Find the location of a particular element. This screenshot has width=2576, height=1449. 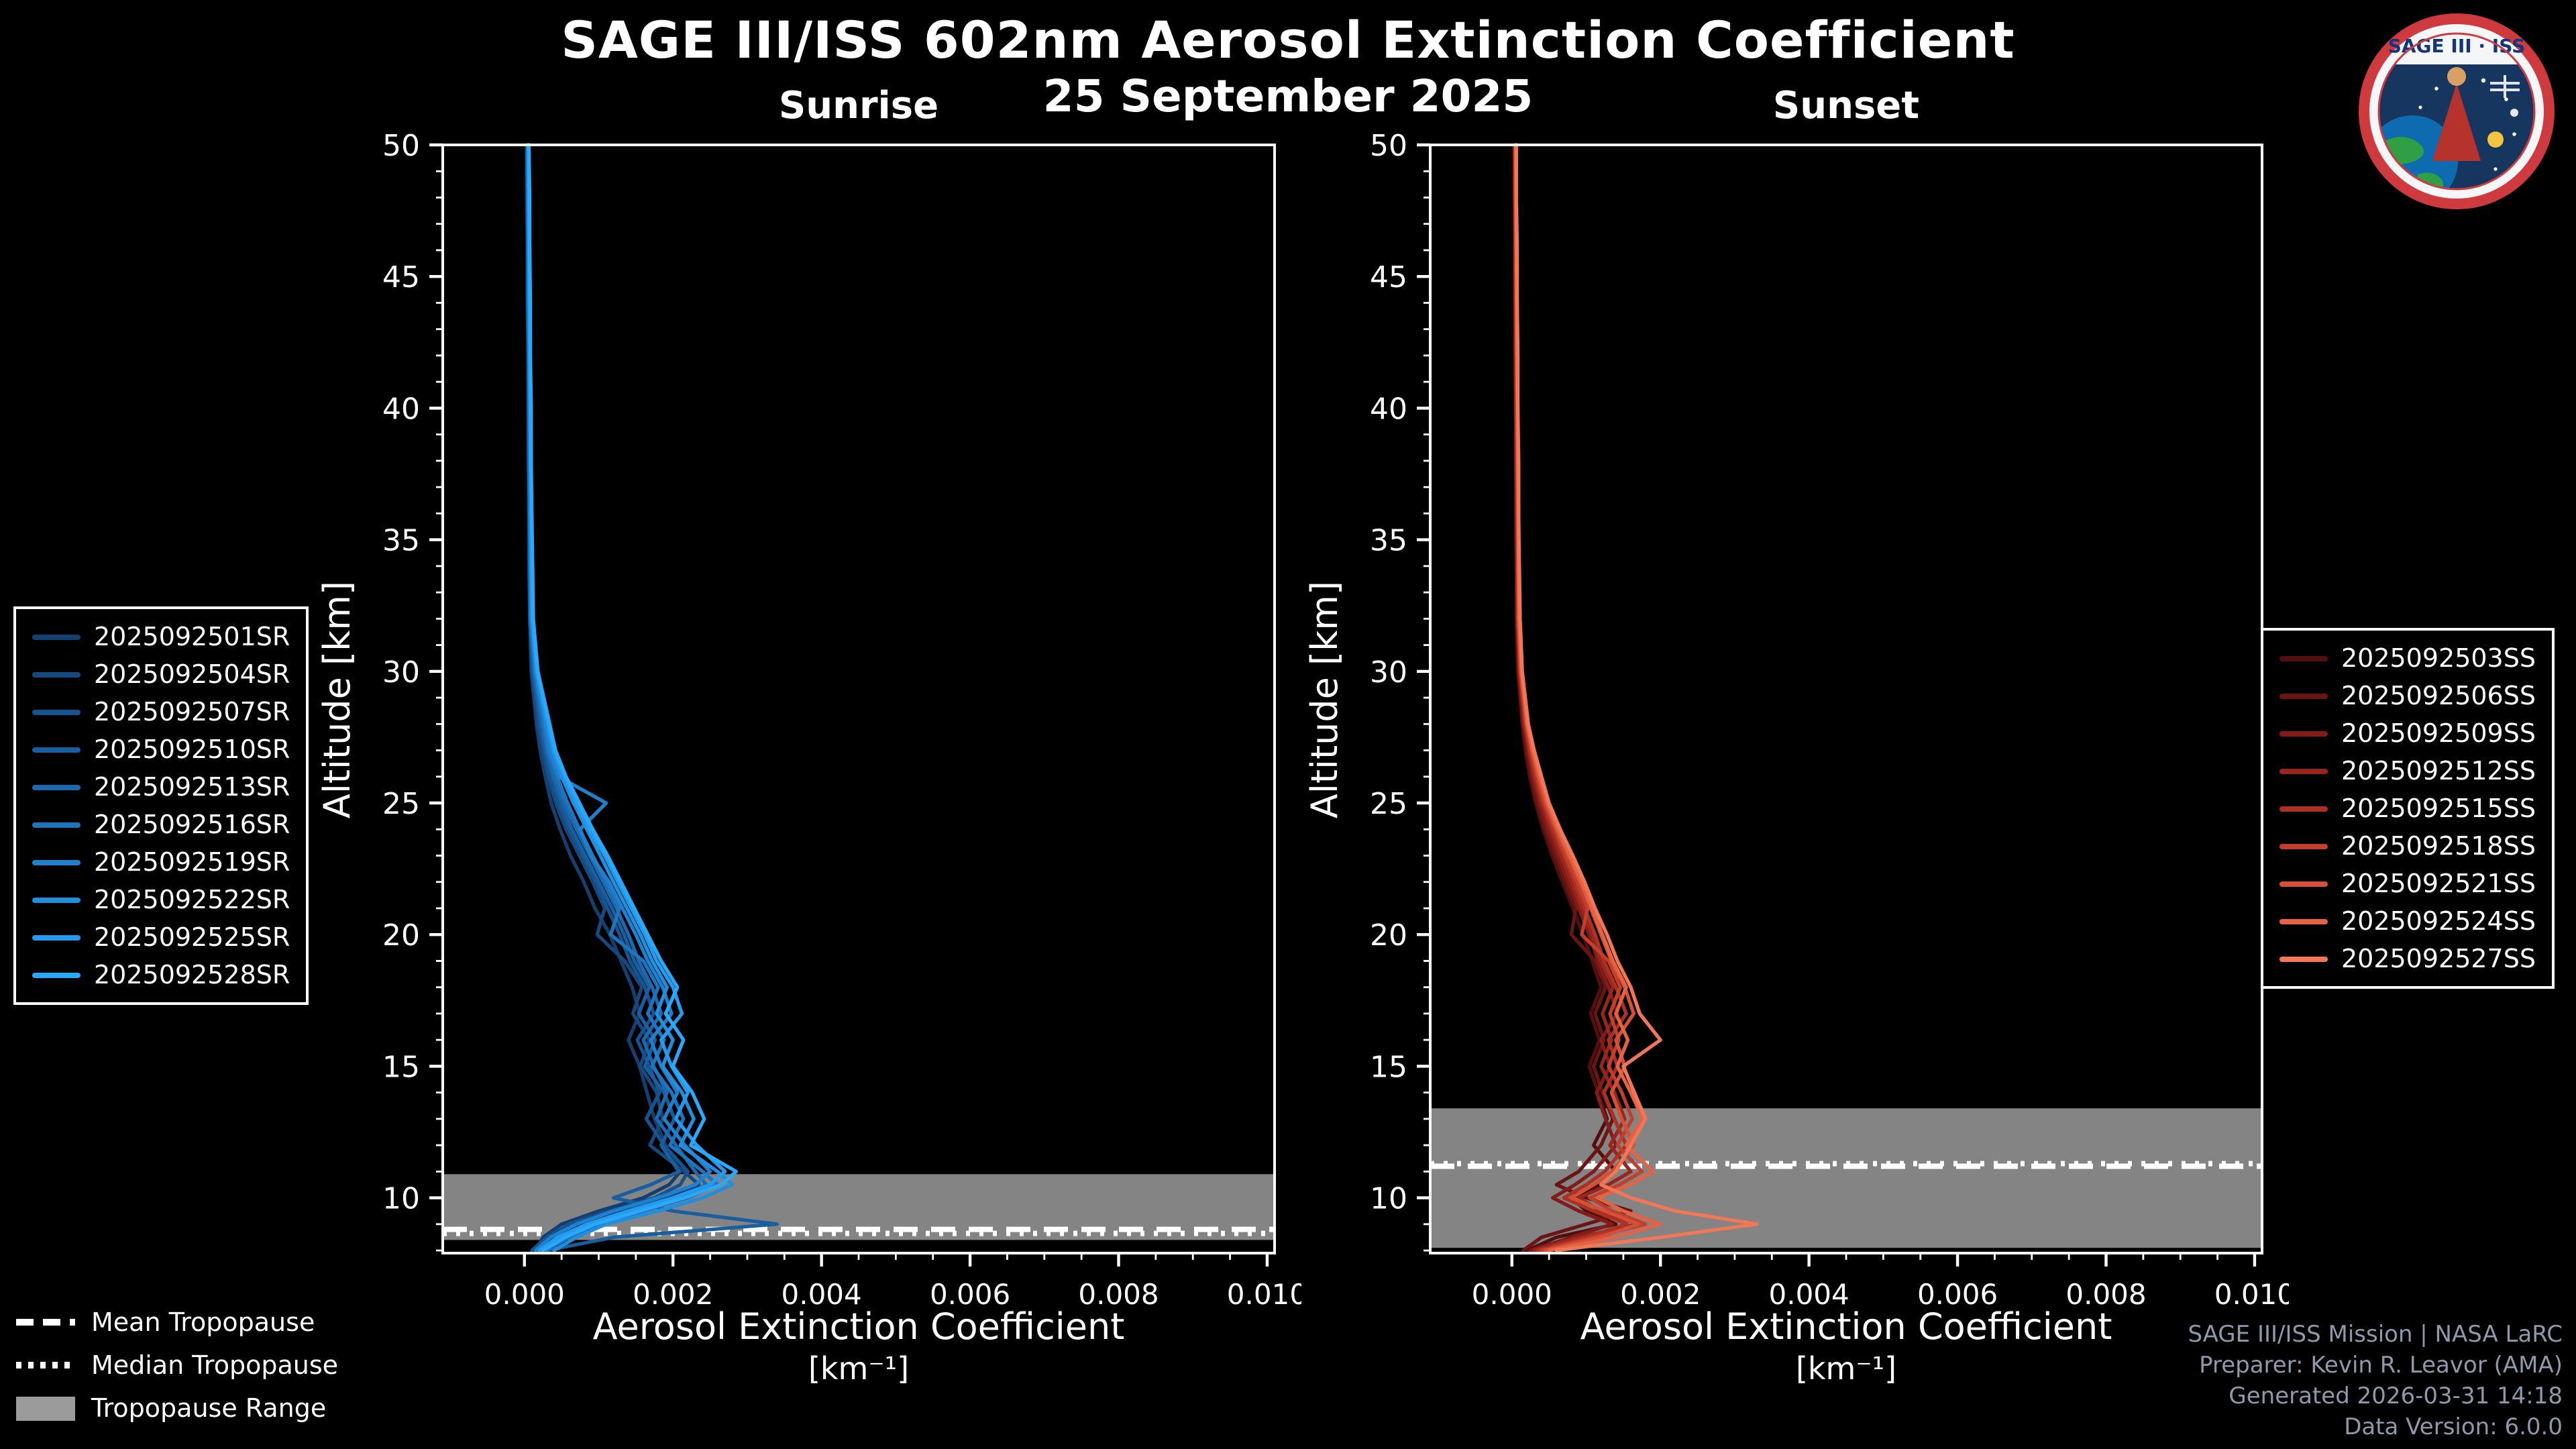

tropopause-legend-item: Median Tropopause is located at coordinates (177, 1365).